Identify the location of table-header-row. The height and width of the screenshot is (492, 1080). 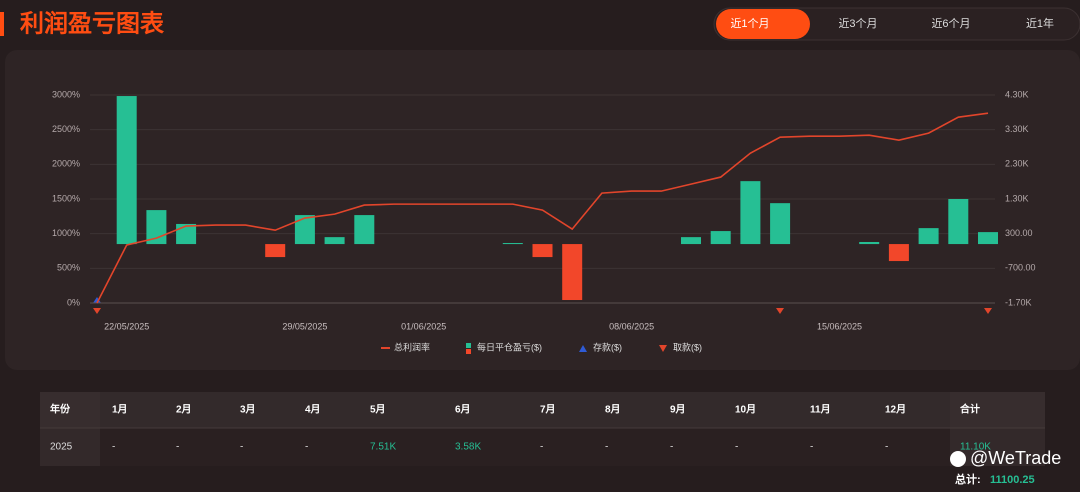
(542, 410).